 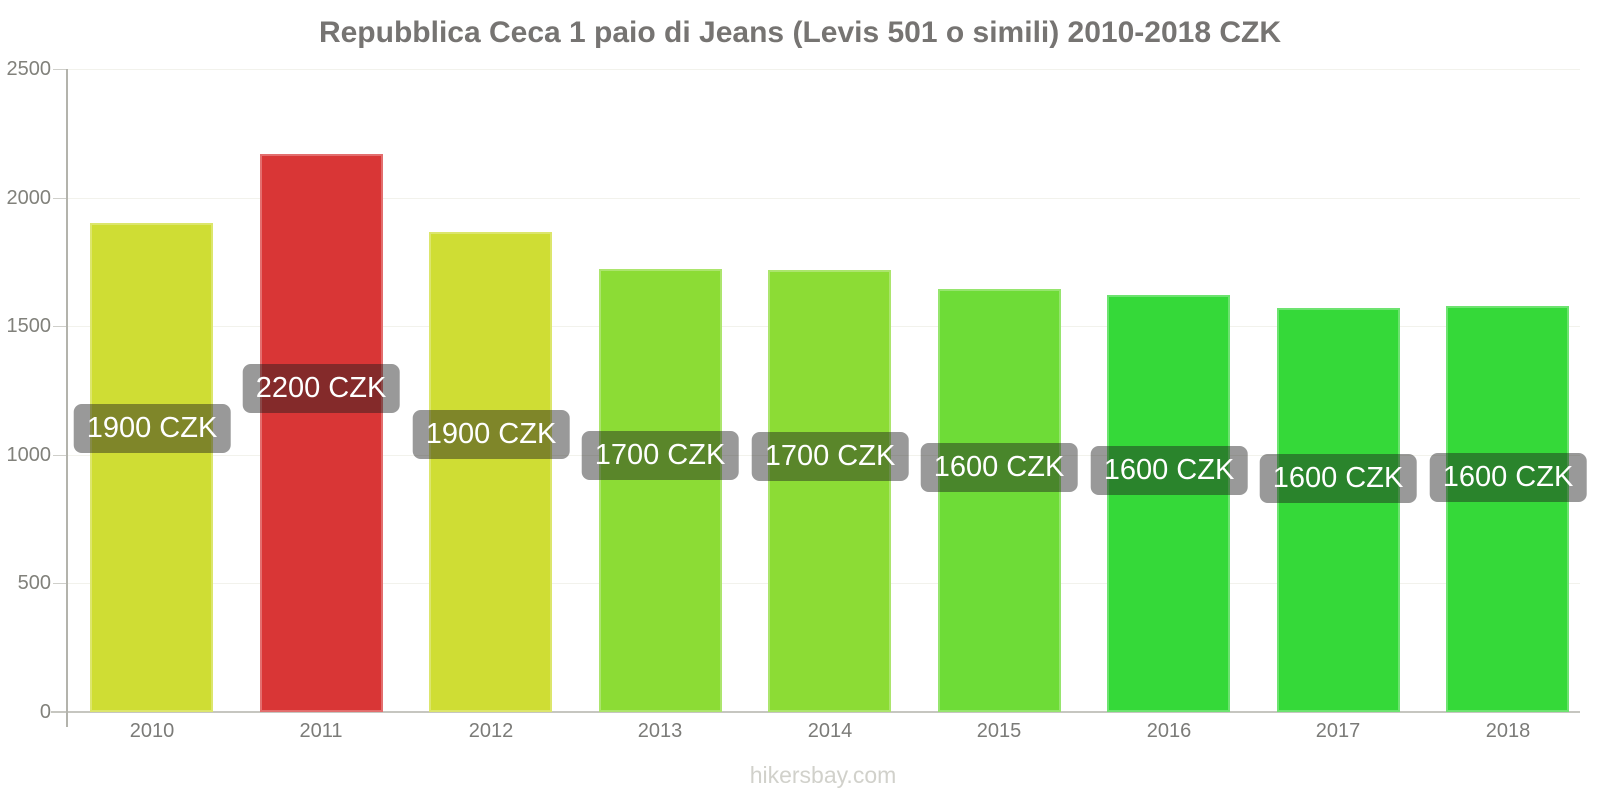 I want to click on bar-2012, so click(x=490, y=472).